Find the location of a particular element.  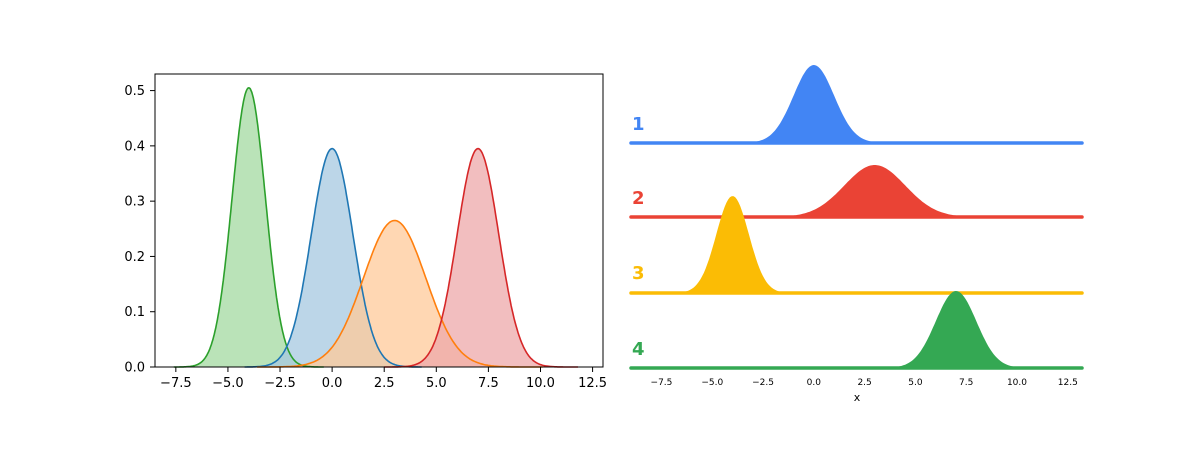

y-tick-label: 0.2 is located at coordinates (134, 257).